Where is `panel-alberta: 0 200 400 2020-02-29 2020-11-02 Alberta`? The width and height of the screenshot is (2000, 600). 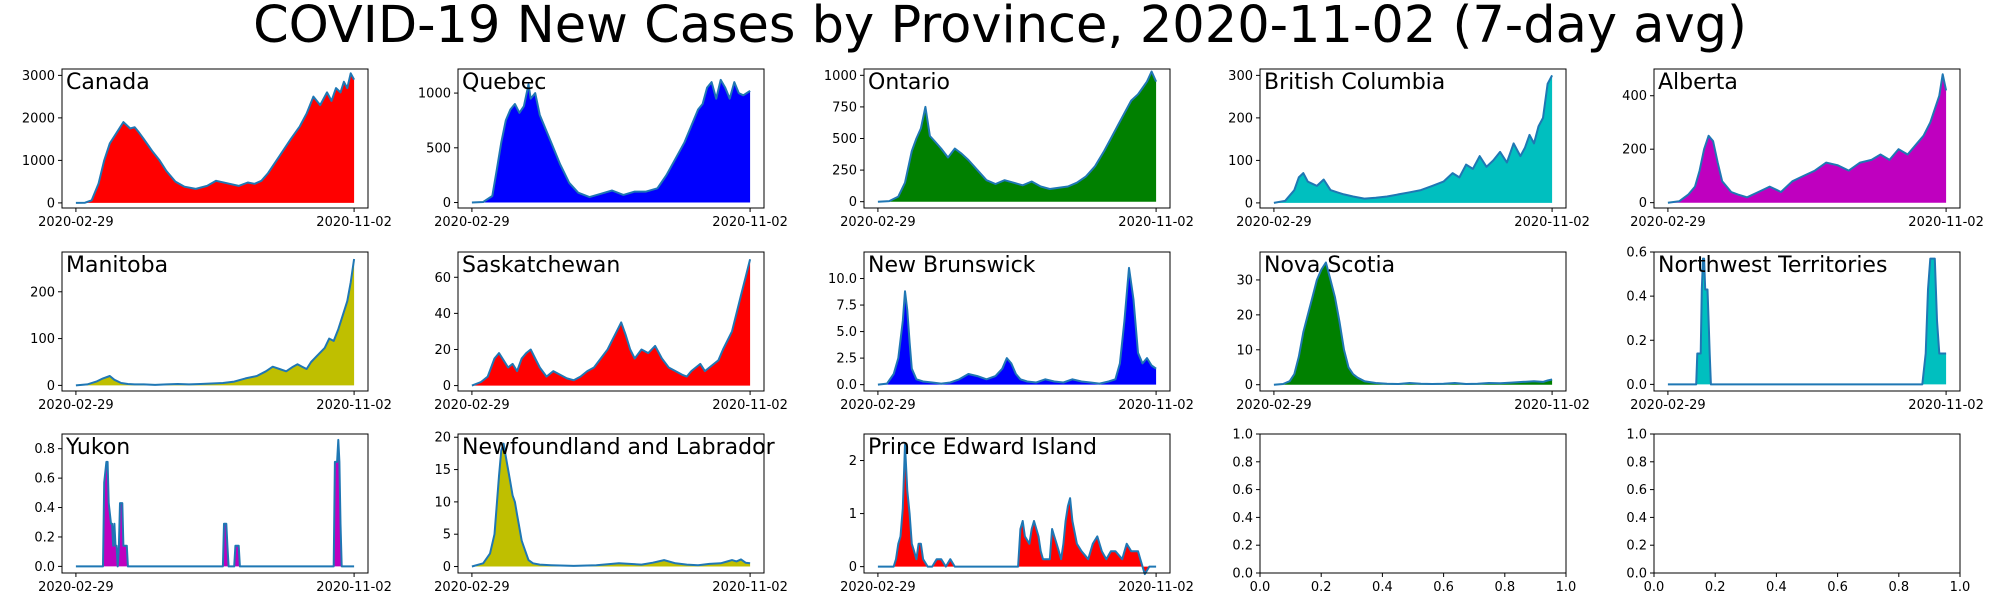 panel-alberta: 0 200 400 2020-02-29 2020-11-02 Alberta is located at coordinates (1803, 149).